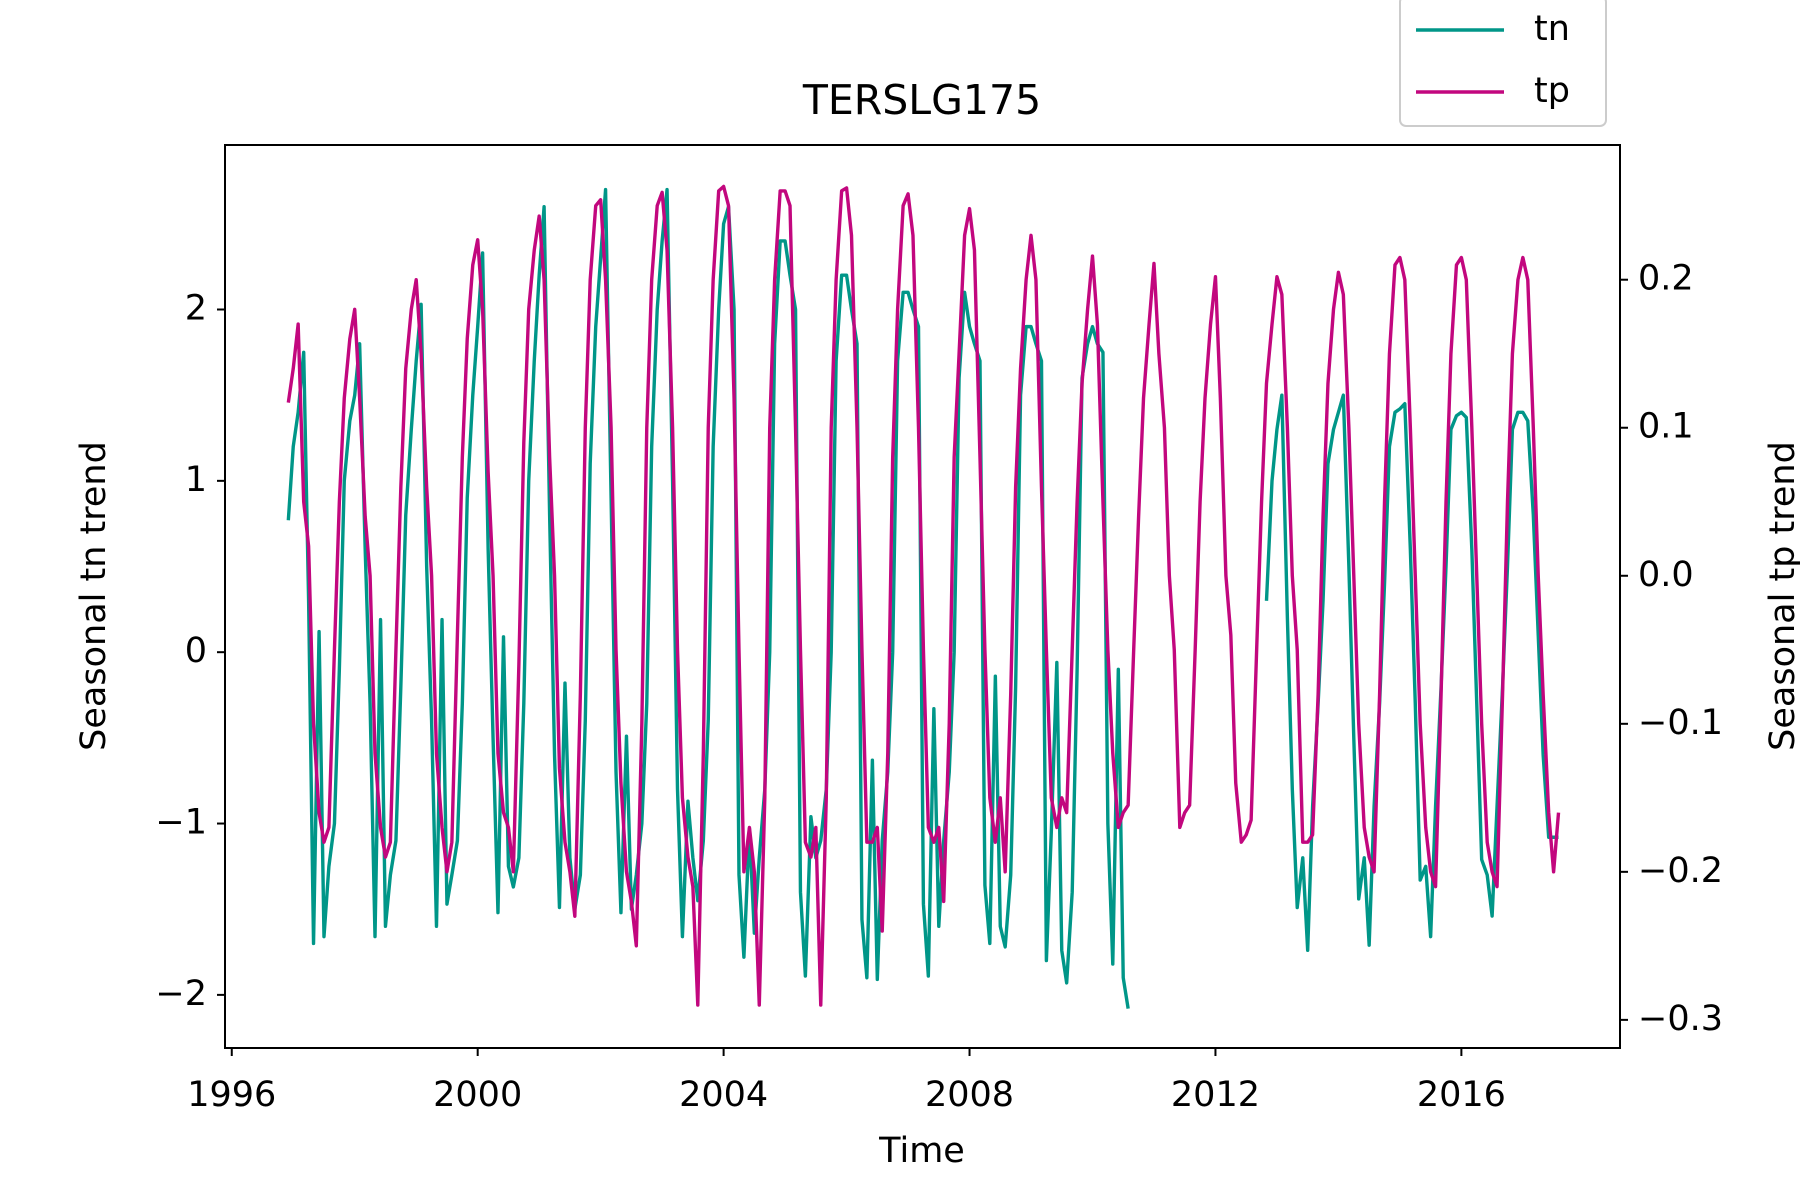  I want to click on x-tick-label: 2008, so click(969, 1095).